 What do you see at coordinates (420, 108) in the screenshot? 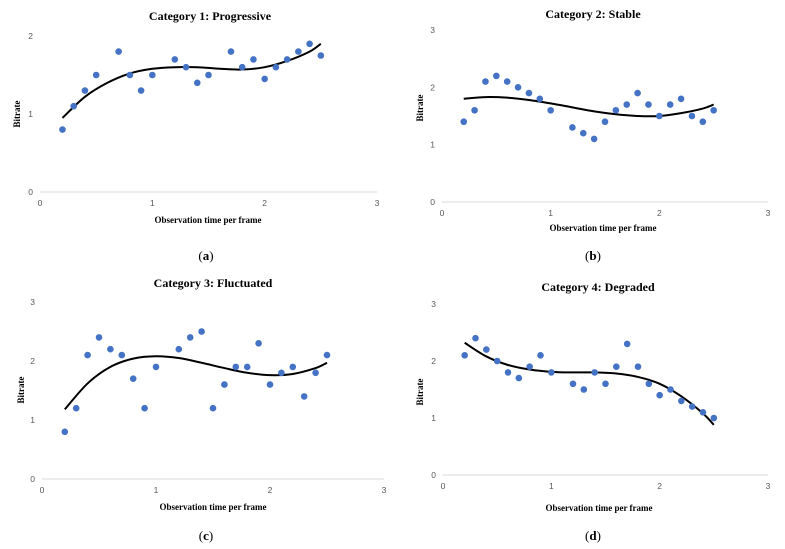
I see `y-axis-label-b: Bitrate` at bounding box center [420, 108].